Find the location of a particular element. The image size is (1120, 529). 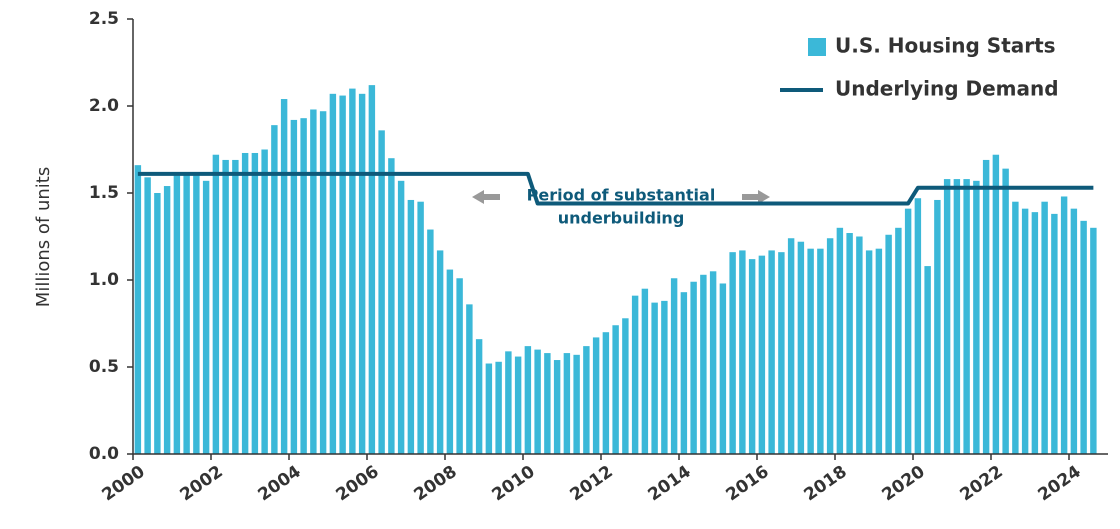

x-tick-label: 2016 is located at coordinates (747, 484).